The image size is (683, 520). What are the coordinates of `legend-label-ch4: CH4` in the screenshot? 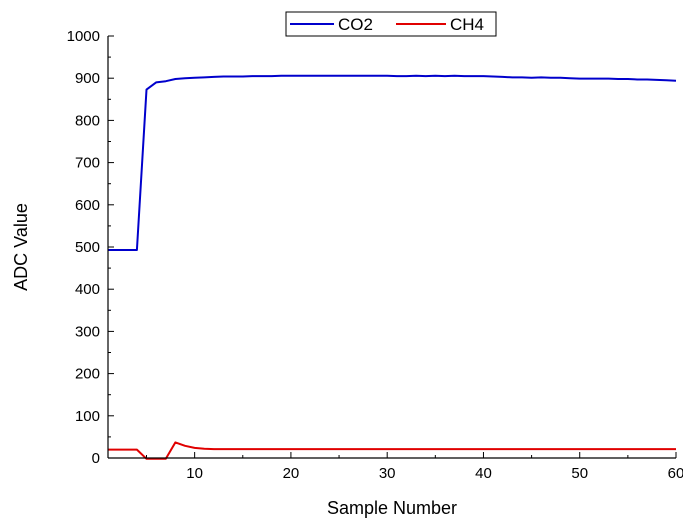 It's located at (467, 24).